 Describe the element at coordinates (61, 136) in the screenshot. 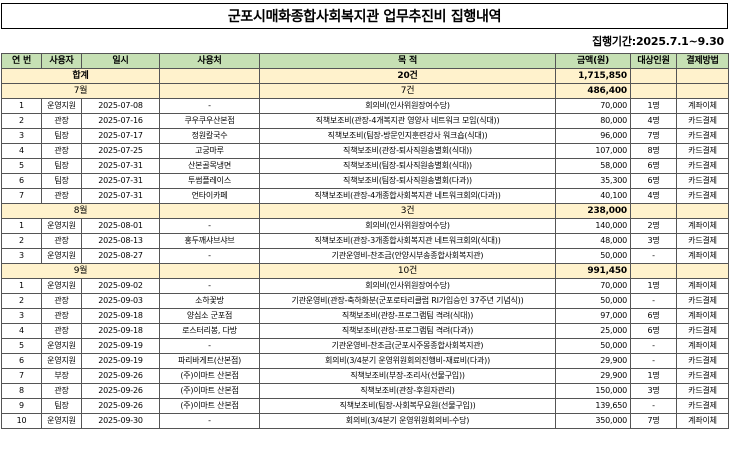

I see `row-user: 팀장` at that location.